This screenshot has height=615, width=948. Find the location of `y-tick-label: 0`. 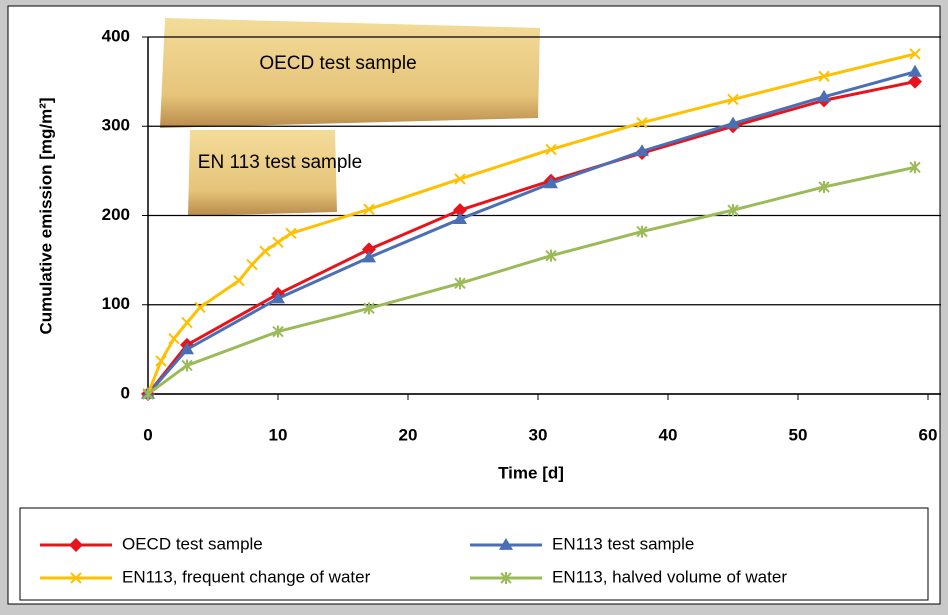

y-tick-label: 0 is located at coordinates (125, 392).